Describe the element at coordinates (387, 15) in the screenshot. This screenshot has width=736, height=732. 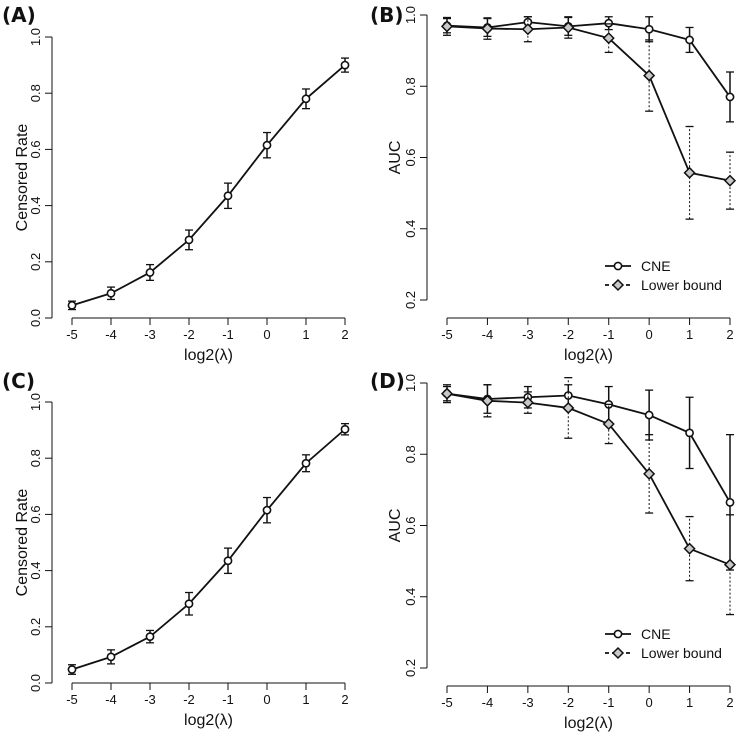
I see `panel-label: (B)` at that location.